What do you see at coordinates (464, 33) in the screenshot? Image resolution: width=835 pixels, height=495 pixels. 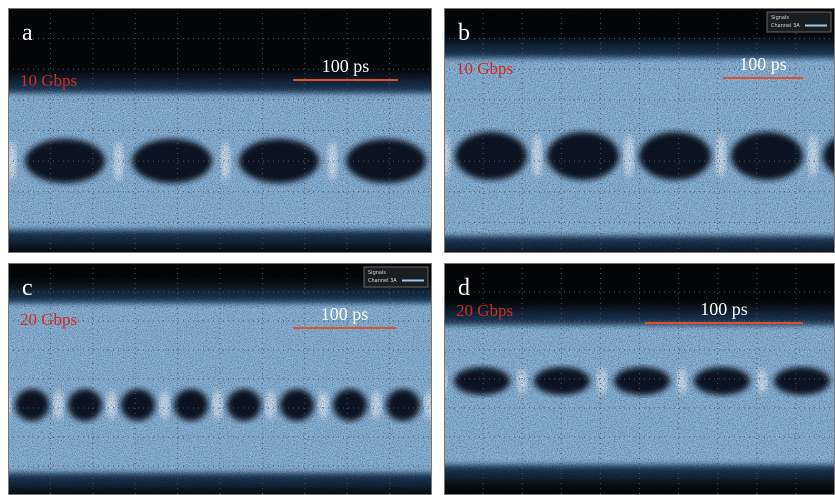 I see `panel-label: b` at bounding box center [464, 33].